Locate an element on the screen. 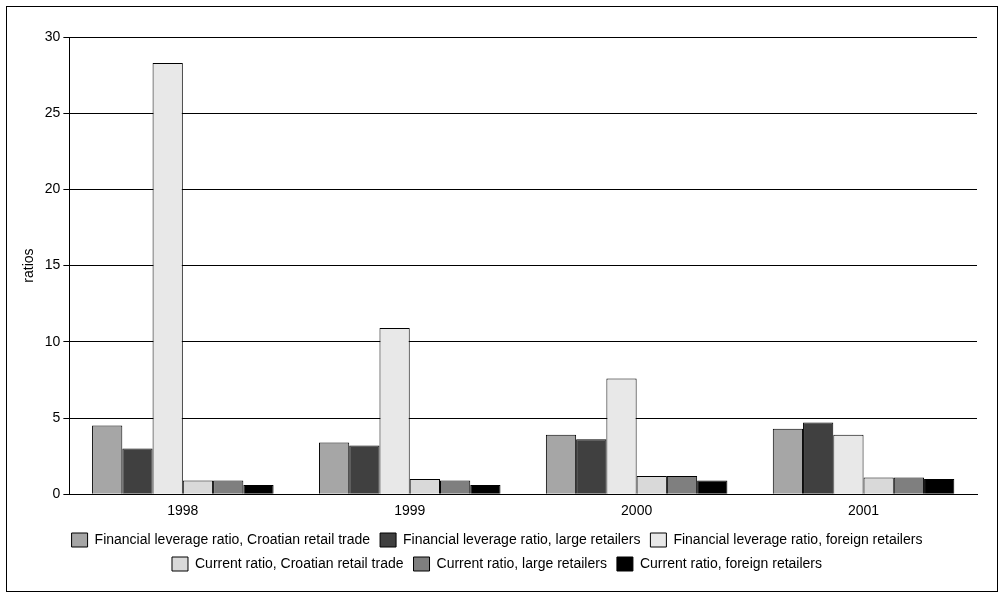  x-tick-label: 2001 is located at coordinates (863, 510).